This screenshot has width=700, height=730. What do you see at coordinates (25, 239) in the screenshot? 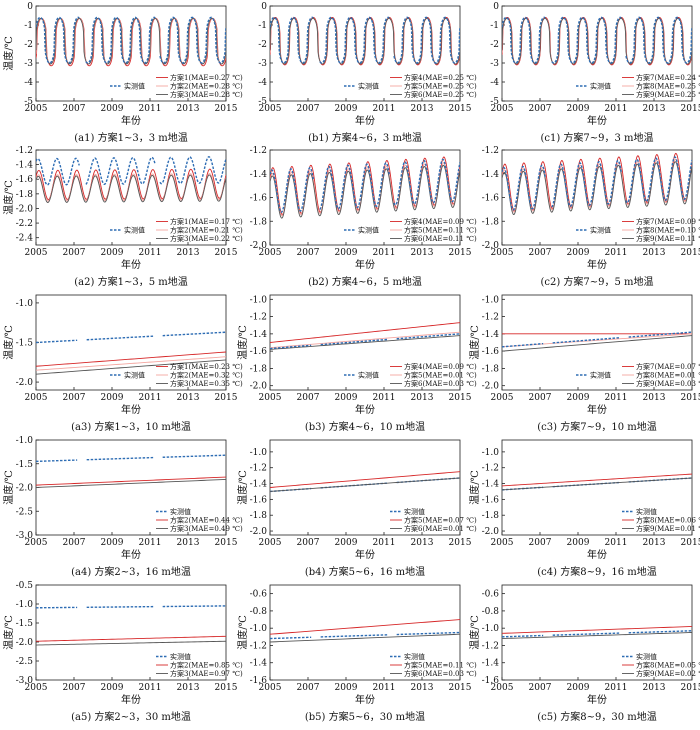
I see `y-tick-label: -2.4` at bounding box center [25, 239].